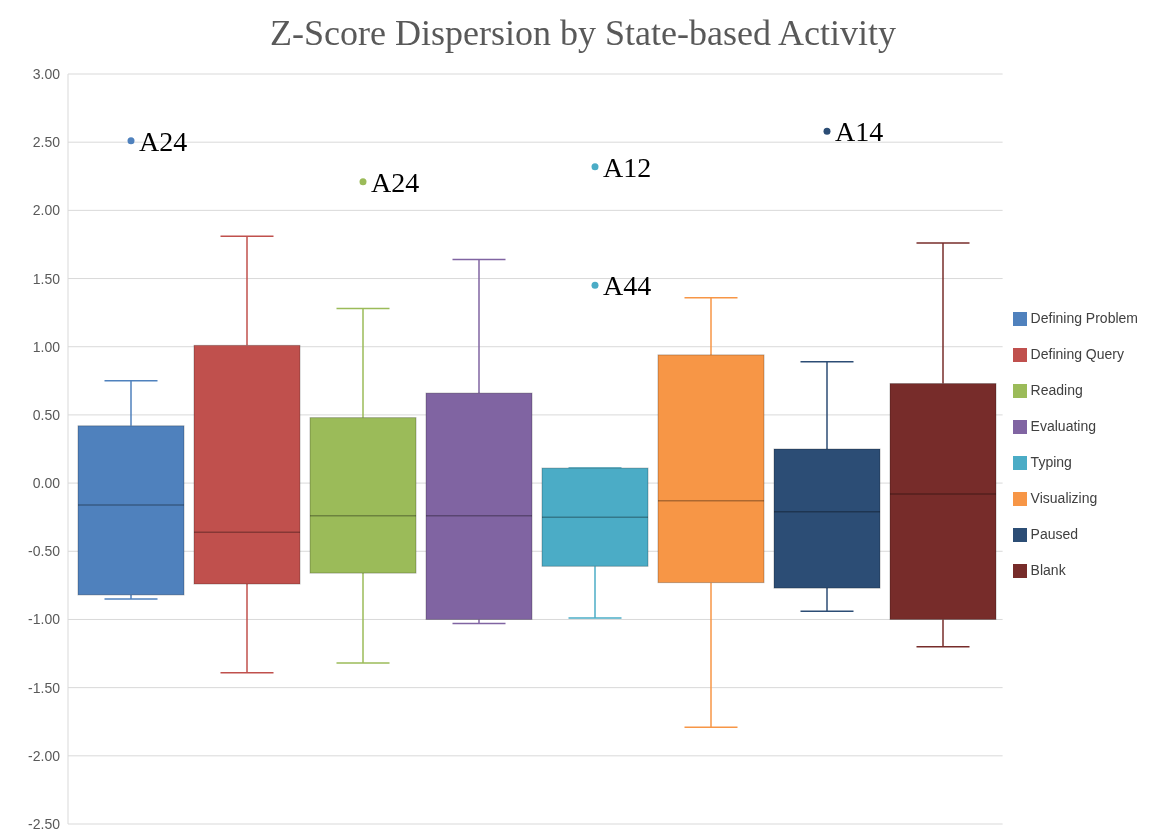 This screenshot has width=1158, height=839. What do you see at coordinates (1048, 570) in the screenshot?
I see `legend-label: Blank` at bounding box center [1048, 570].